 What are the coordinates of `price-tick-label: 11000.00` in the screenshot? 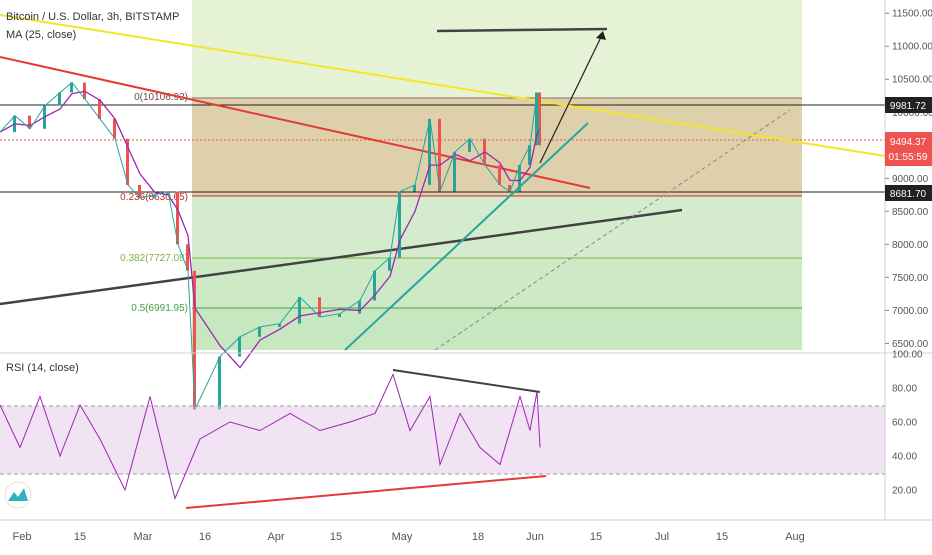 It's located at (912, 47).